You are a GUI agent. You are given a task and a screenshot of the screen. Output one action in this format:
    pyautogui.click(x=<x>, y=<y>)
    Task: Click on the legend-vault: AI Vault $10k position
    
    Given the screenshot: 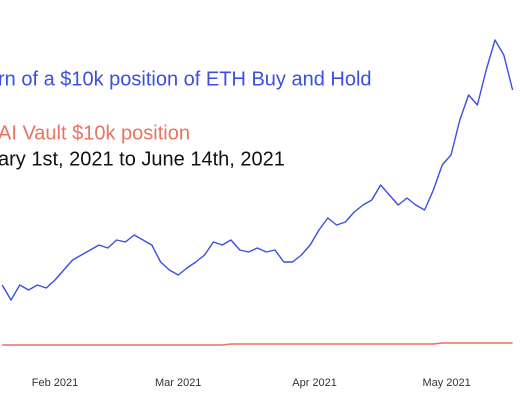 What is the action you would take?
    pyautogui.click(x=95, y=133)
    